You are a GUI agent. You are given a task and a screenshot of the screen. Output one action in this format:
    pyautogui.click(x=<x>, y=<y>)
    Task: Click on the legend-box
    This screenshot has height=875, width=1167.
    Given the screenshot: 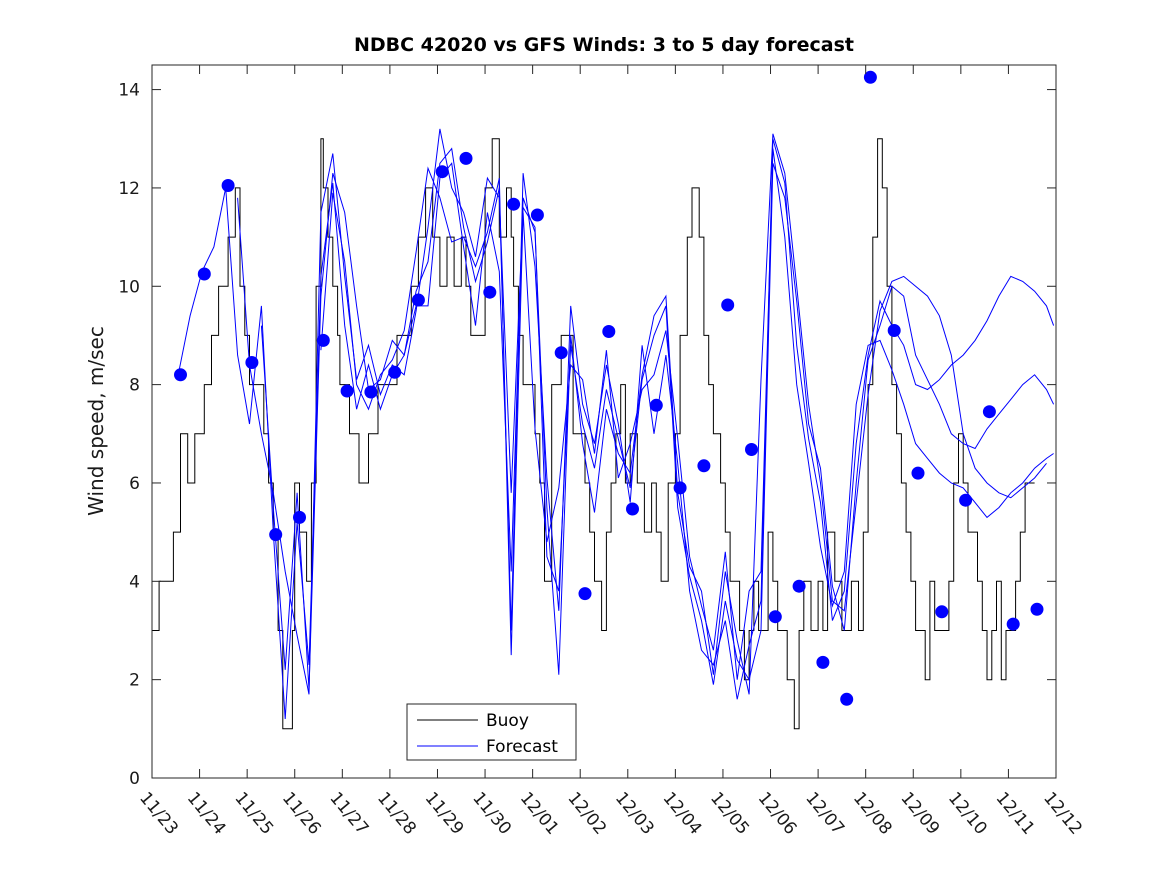 What is the action you would take?
    pyautogui.click(x=491, y=732)
    